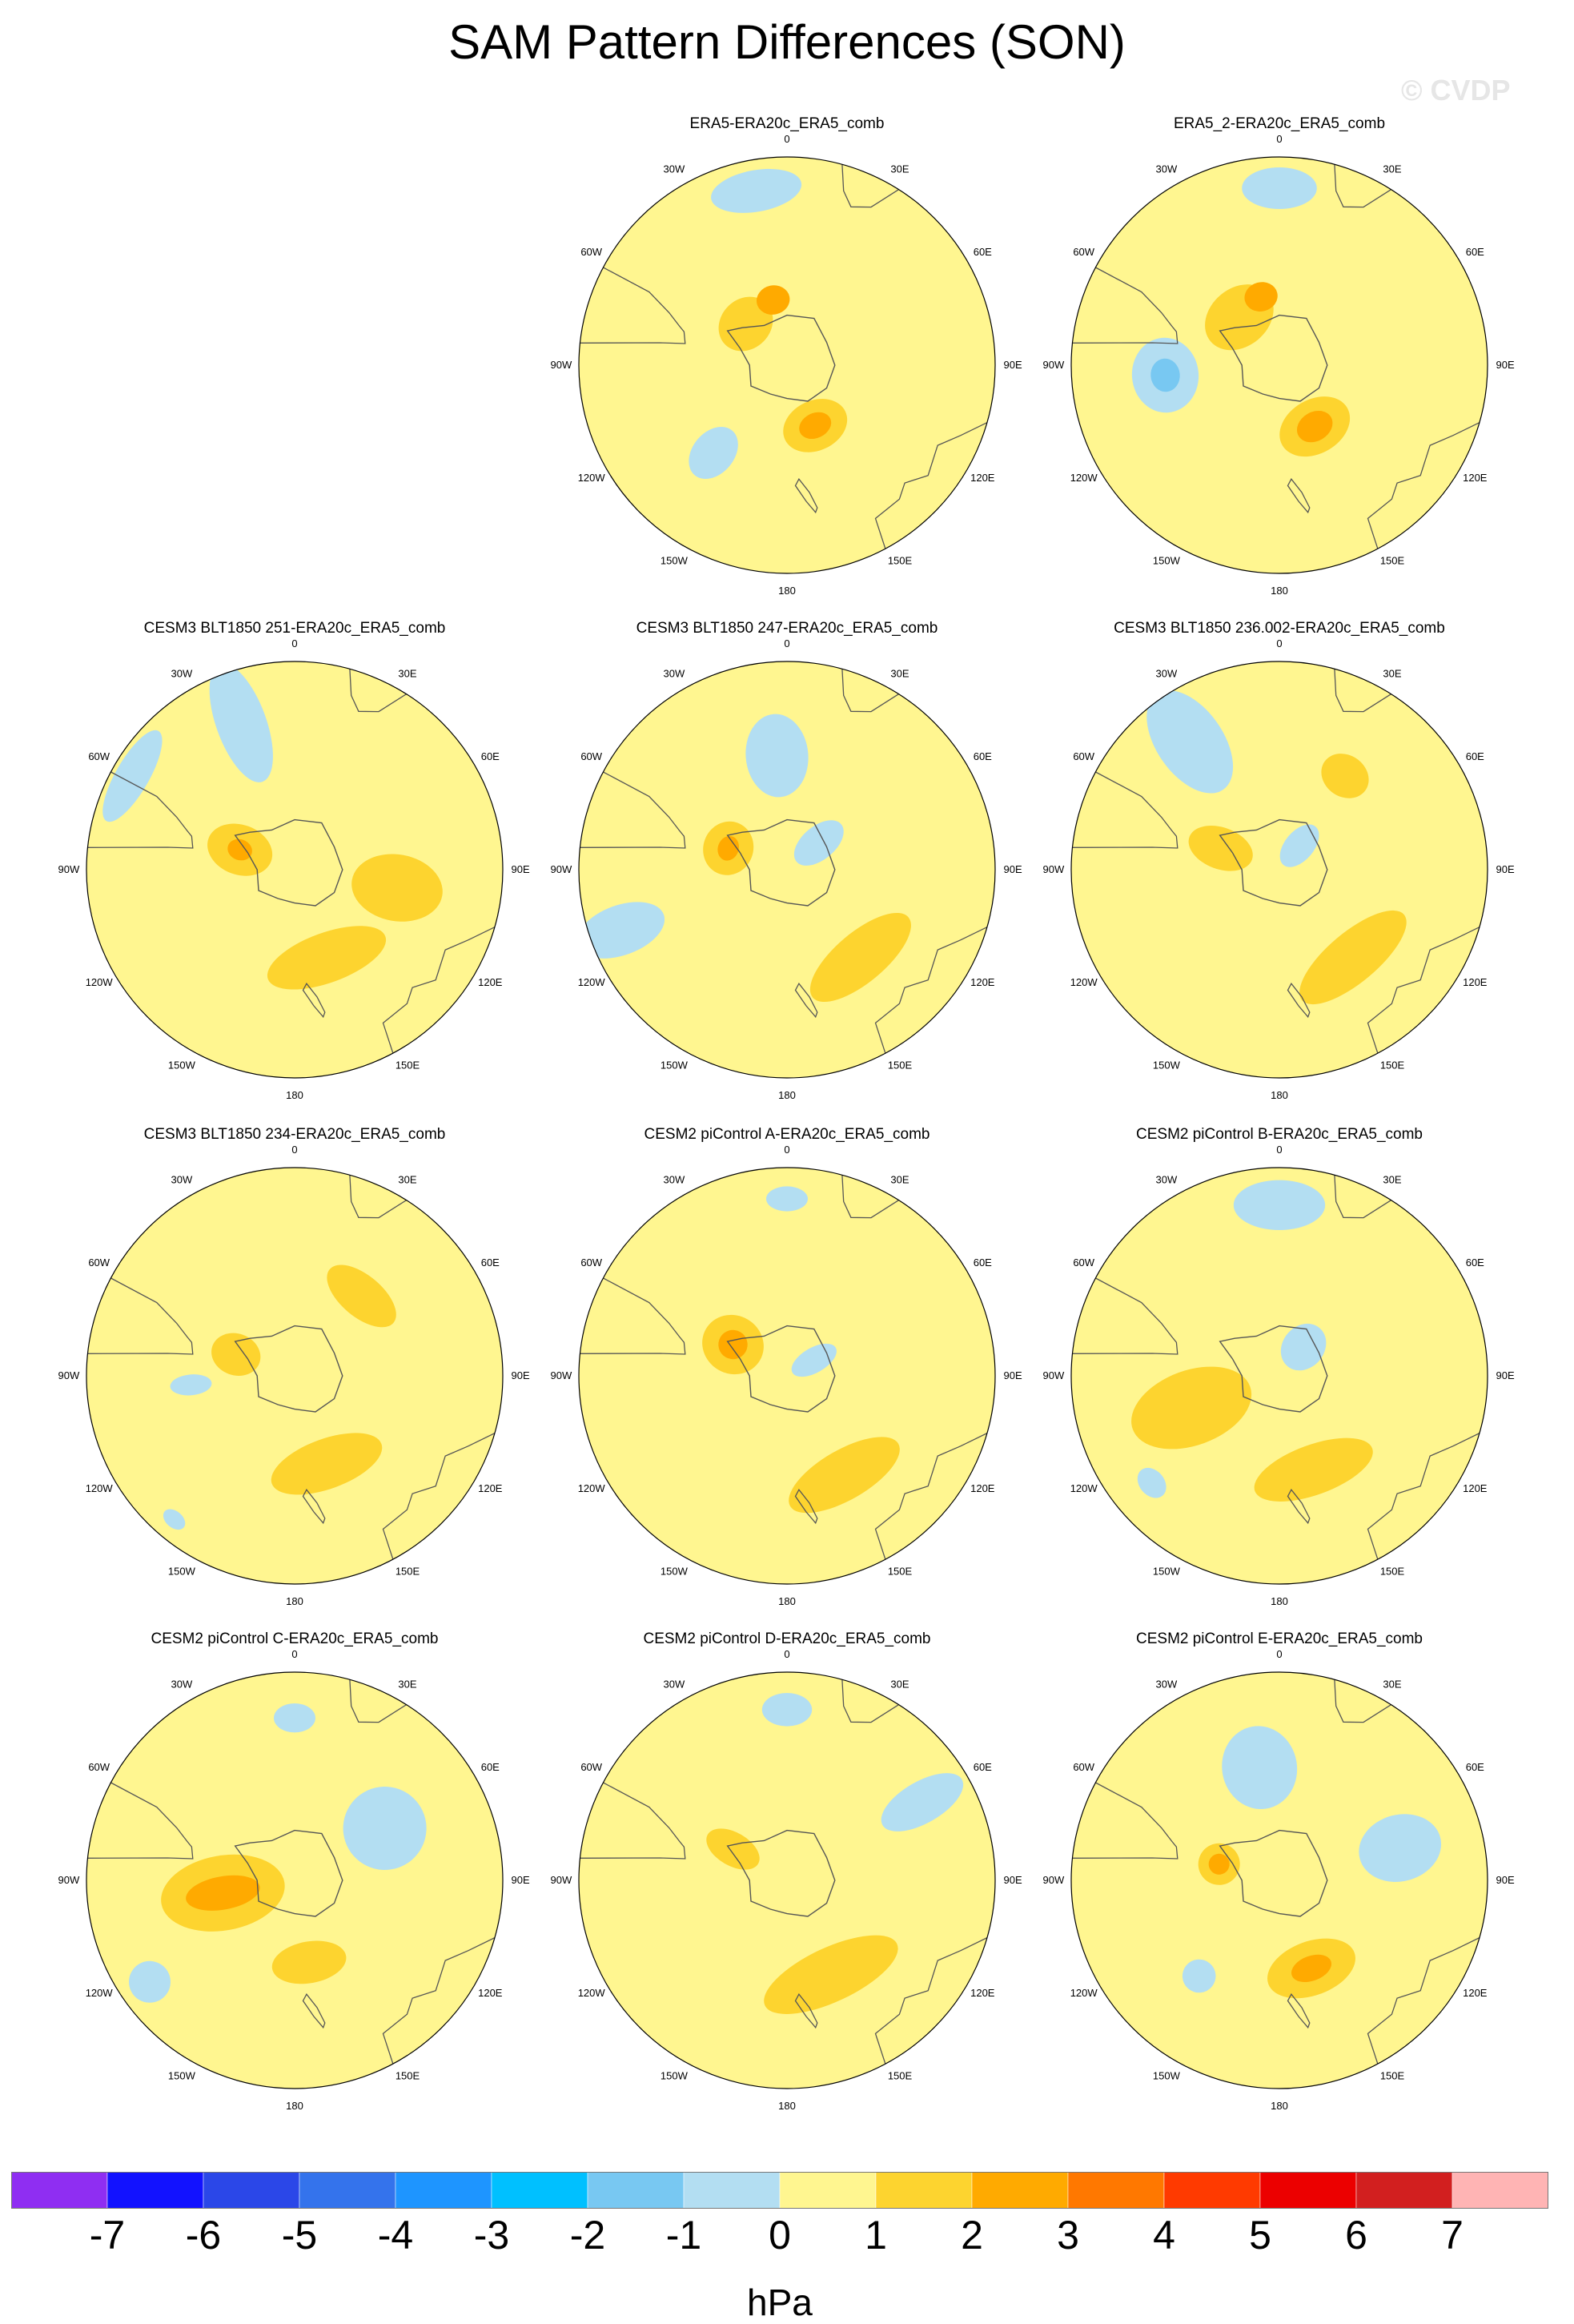 The width and height of the screenshot is (1574, 2324). What do you see at coordinates (108, 2235) in the screenshot?
I see `colorbar-tick-label: -7` at bounding box center [108, 2235].